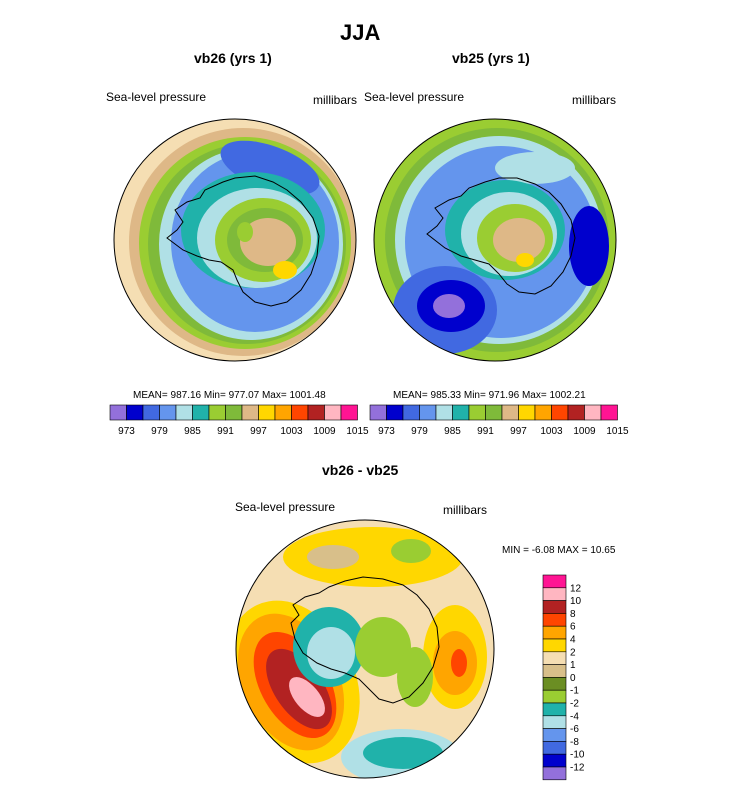 The image size is (733, 788). Describe the element at coordinates (229, 395) in the screenshot. I see `left-stats: MEAN= 987.16 Min= 977.07 Max= 1001.48` at that location.